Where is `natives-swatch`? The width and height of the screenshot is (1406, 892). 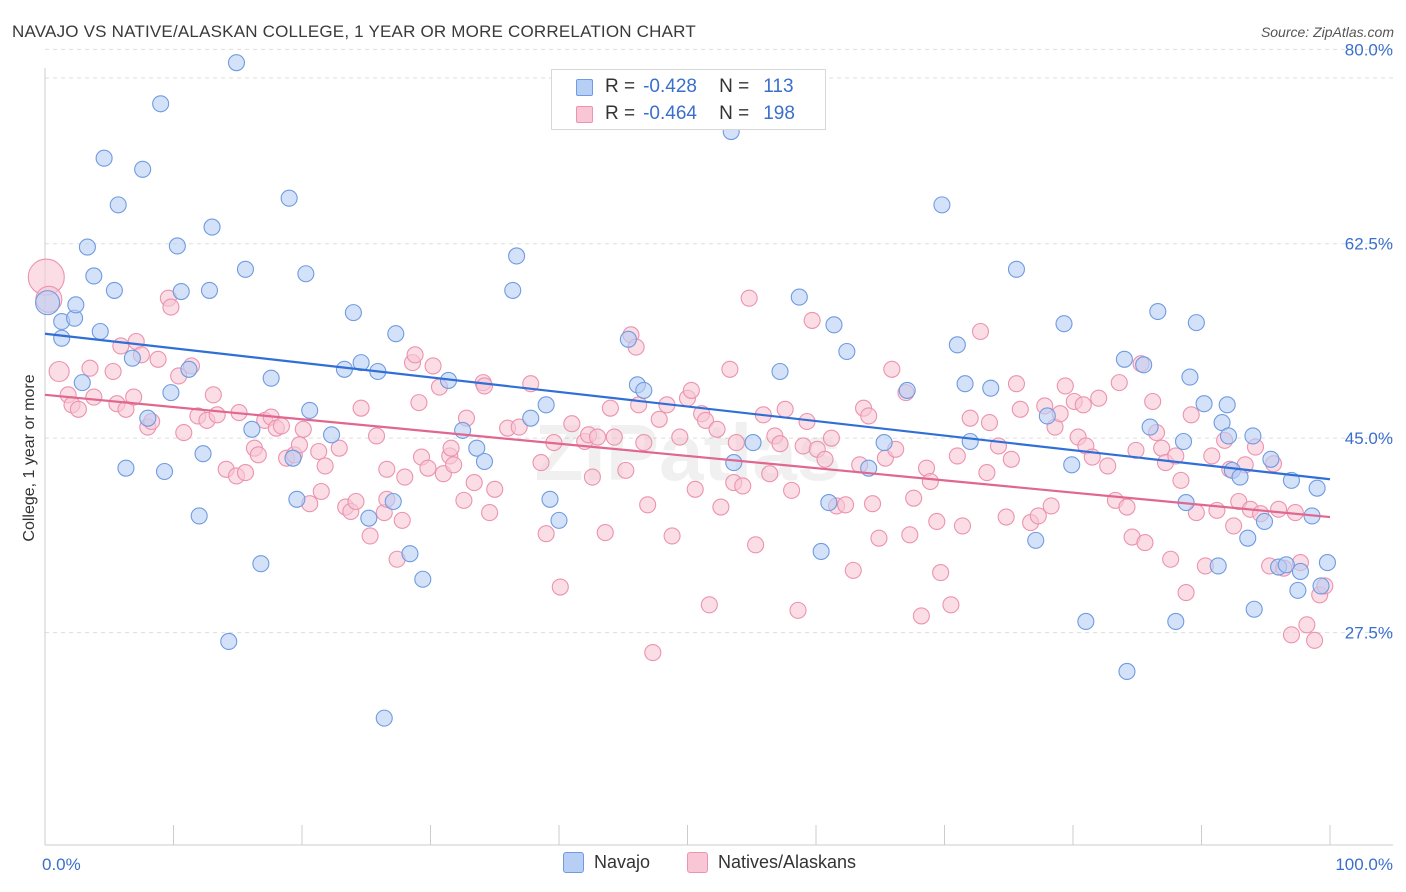 natives-swatch is located at coordinates (584, 114).